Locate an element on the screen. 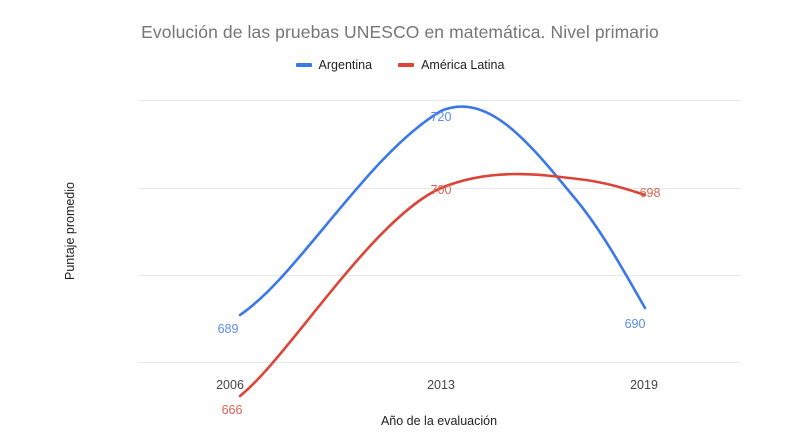 Image resolution: width=800 pixels, height=445 pixels. x-tick-2019: 2019 is located at coordinates (644, 385).